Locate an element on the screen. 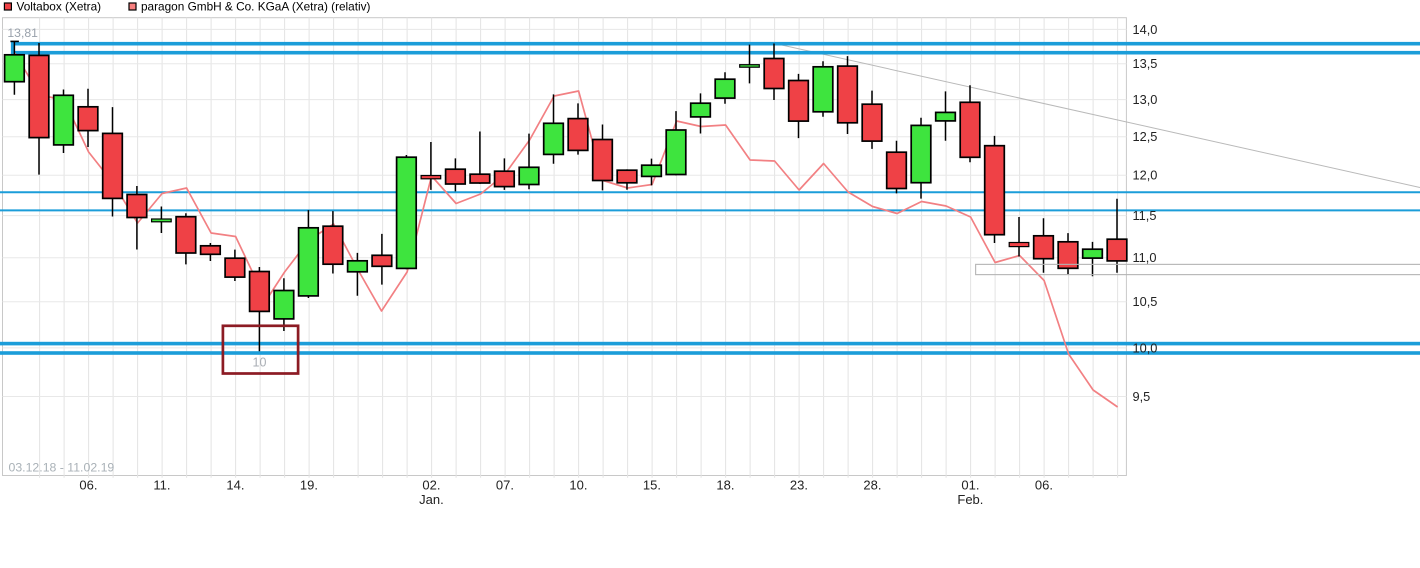  svg-text: 10,5 is located at coordinates (1145, 301).